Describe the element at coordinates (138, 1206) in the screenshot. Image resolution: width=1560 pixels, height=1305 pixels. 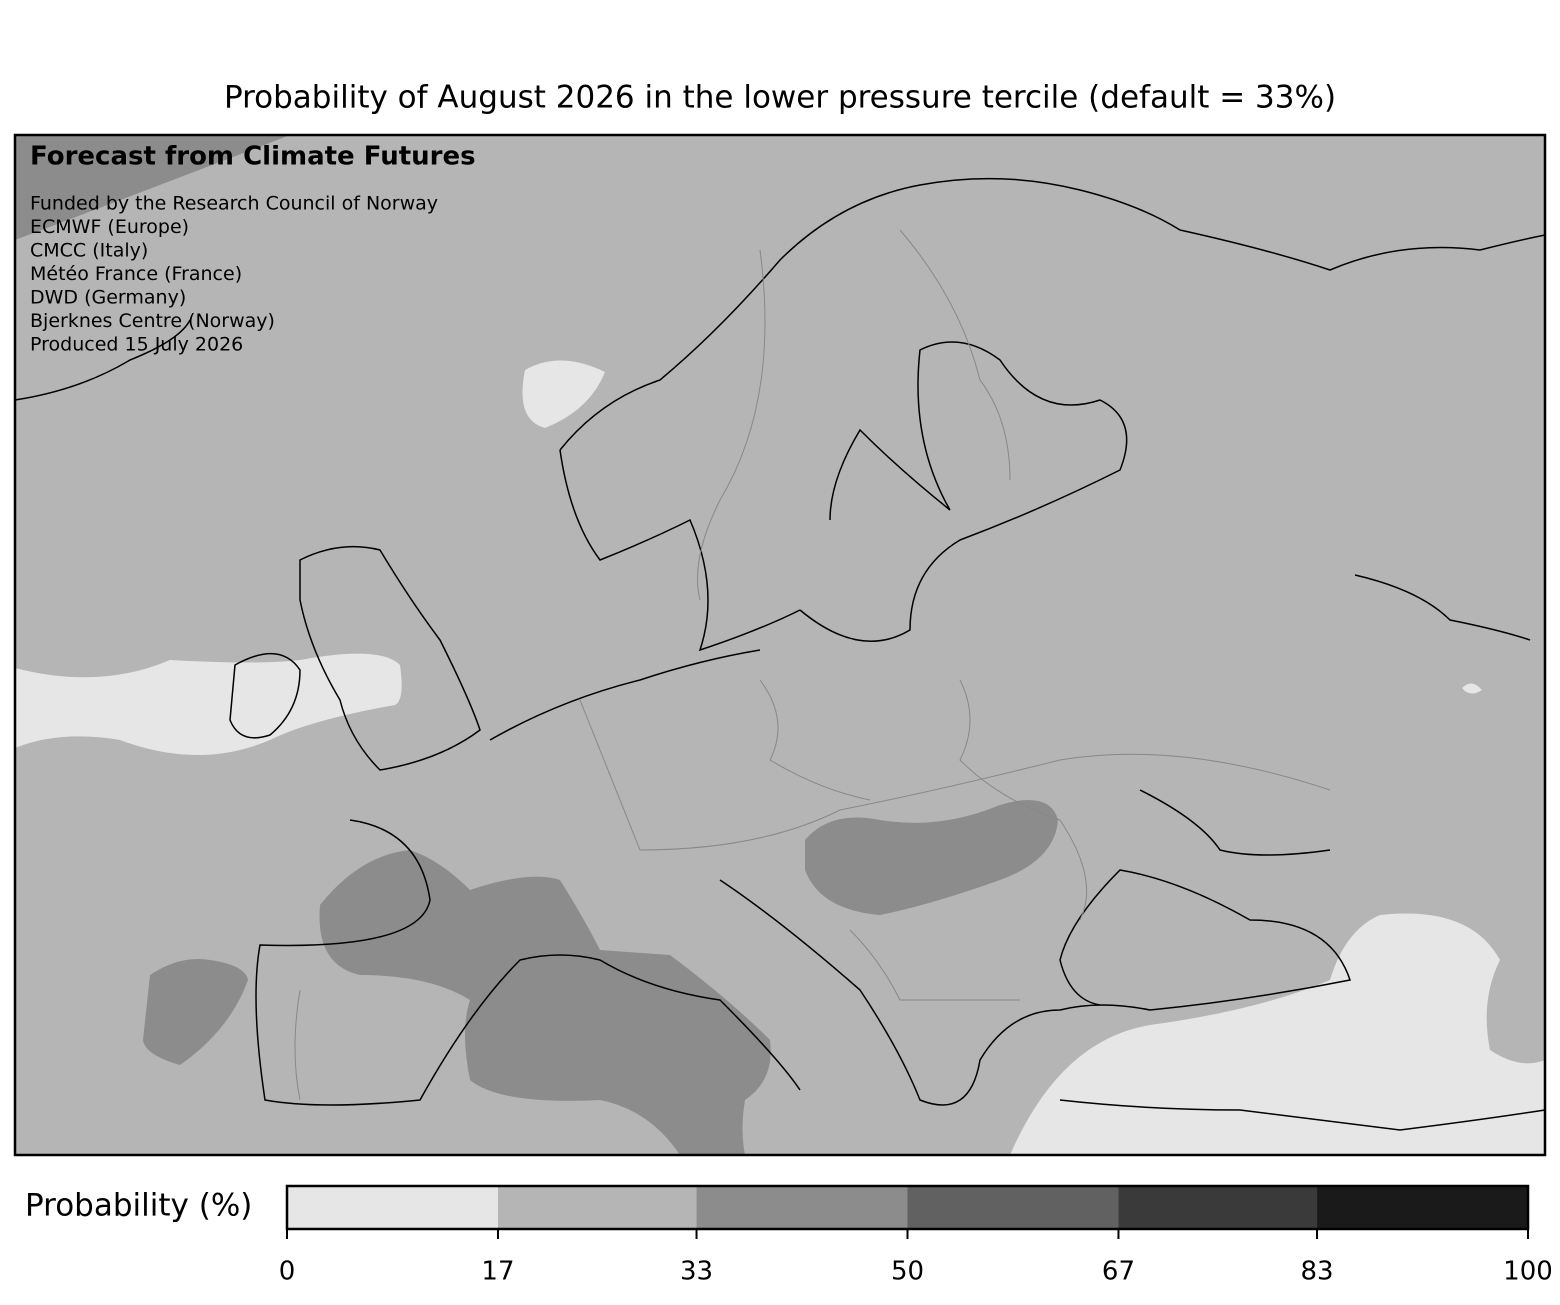
I see `colorbar-label: Probability (%)` at that location.